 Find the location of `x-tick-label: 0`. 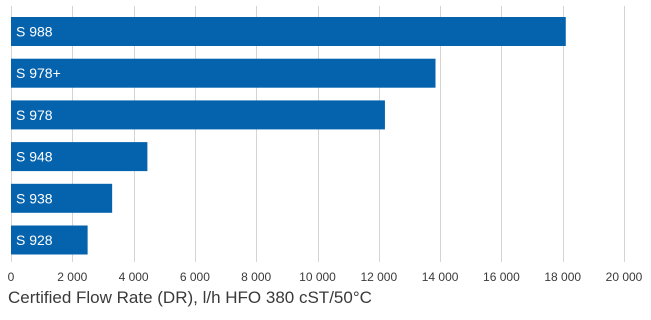

x-tick-label: 0 is located at coordinates (11, 277).